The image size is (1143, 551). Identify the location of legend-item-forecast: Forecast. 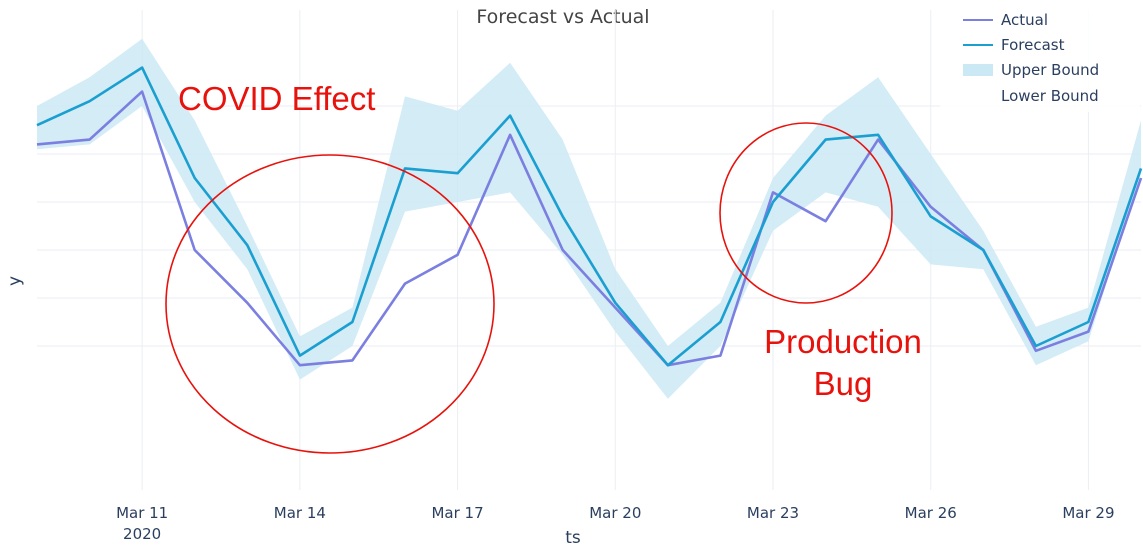
(1014, 45).